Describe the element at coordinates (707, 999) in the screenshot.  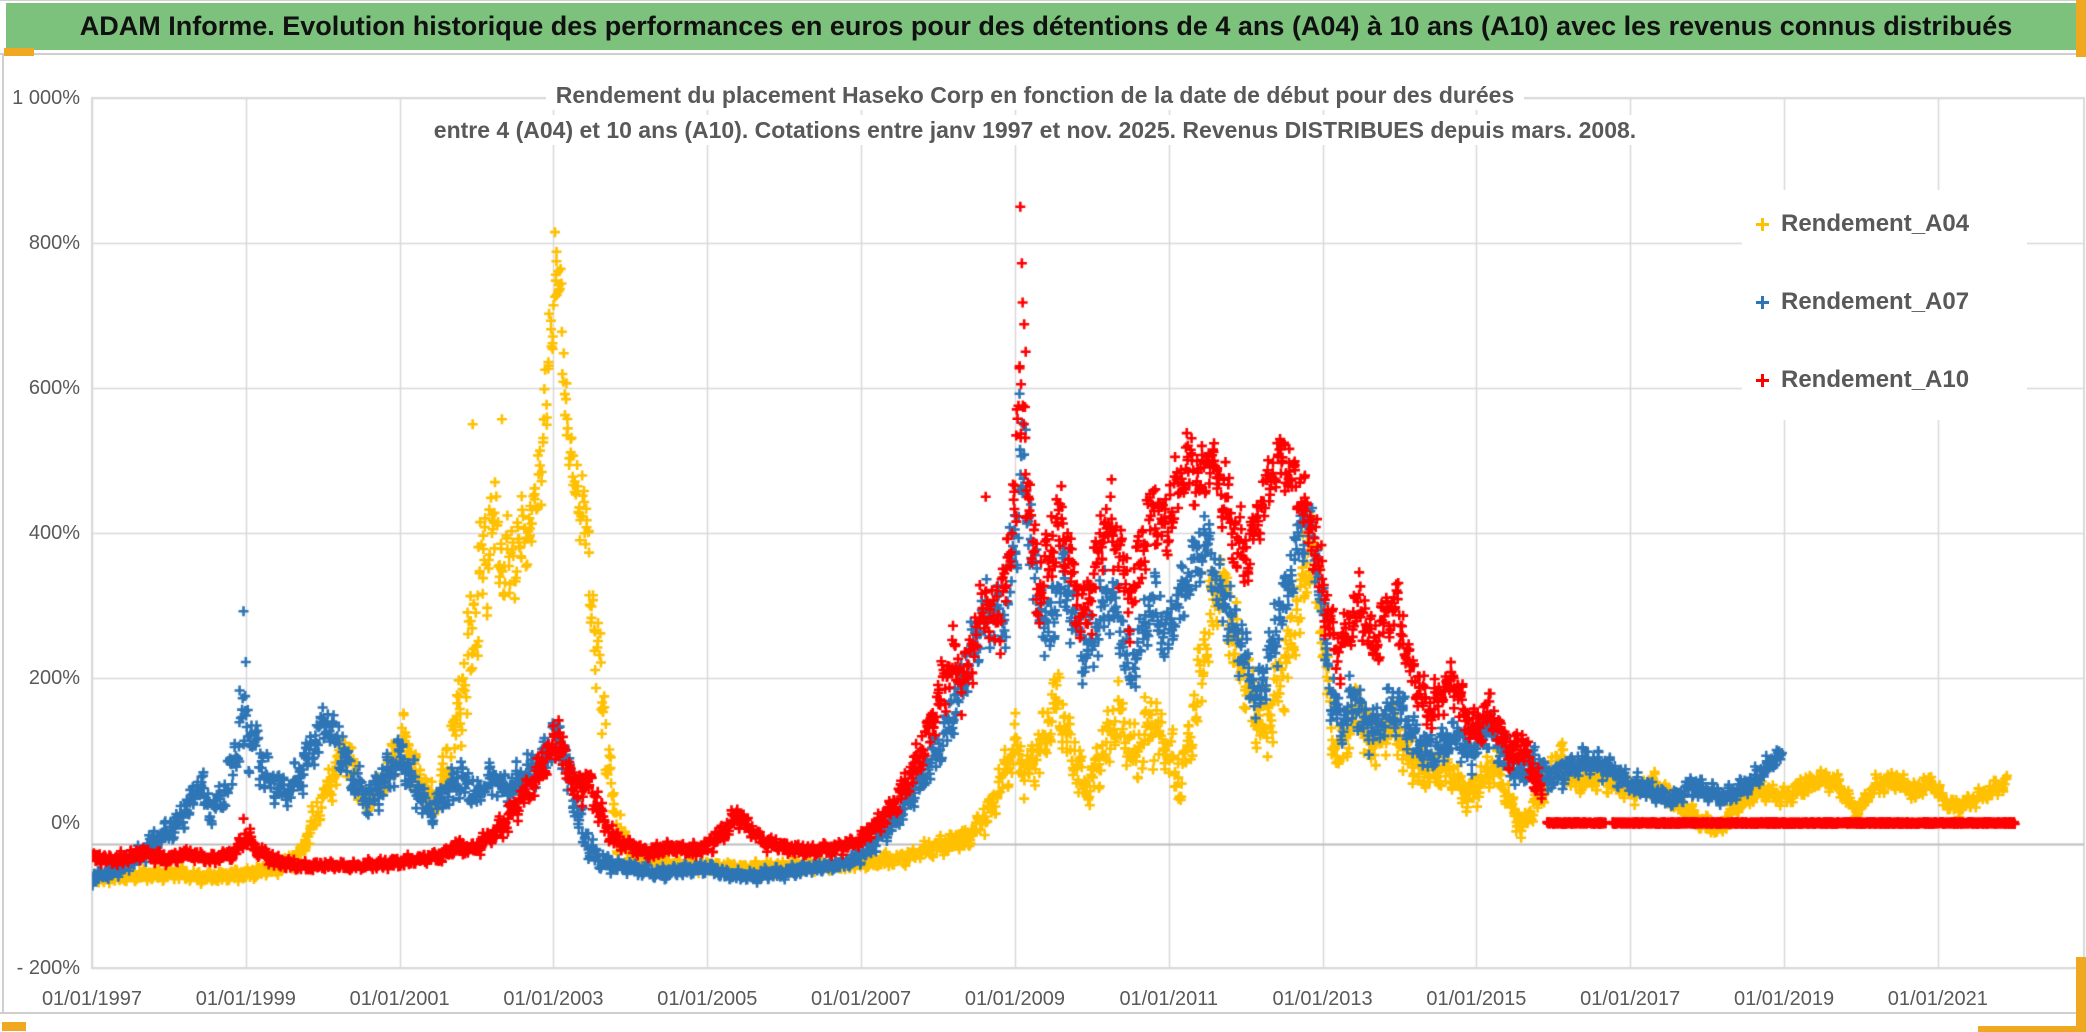
I see `x-tick-label: 01/01/2005` at that location.